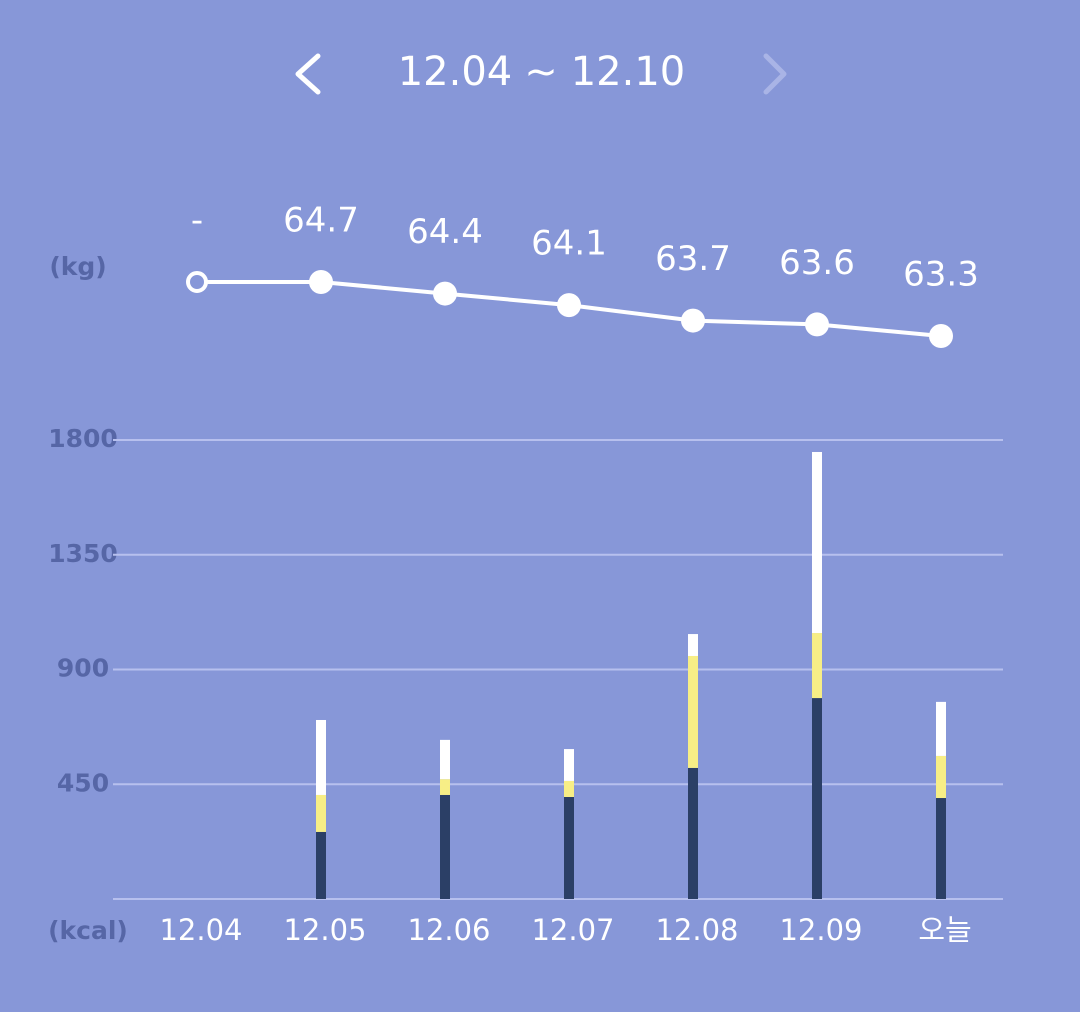  Describe the element at coordinates (696, 930) in the screenshot. I see `x-tick-label: 12.08` at that location.